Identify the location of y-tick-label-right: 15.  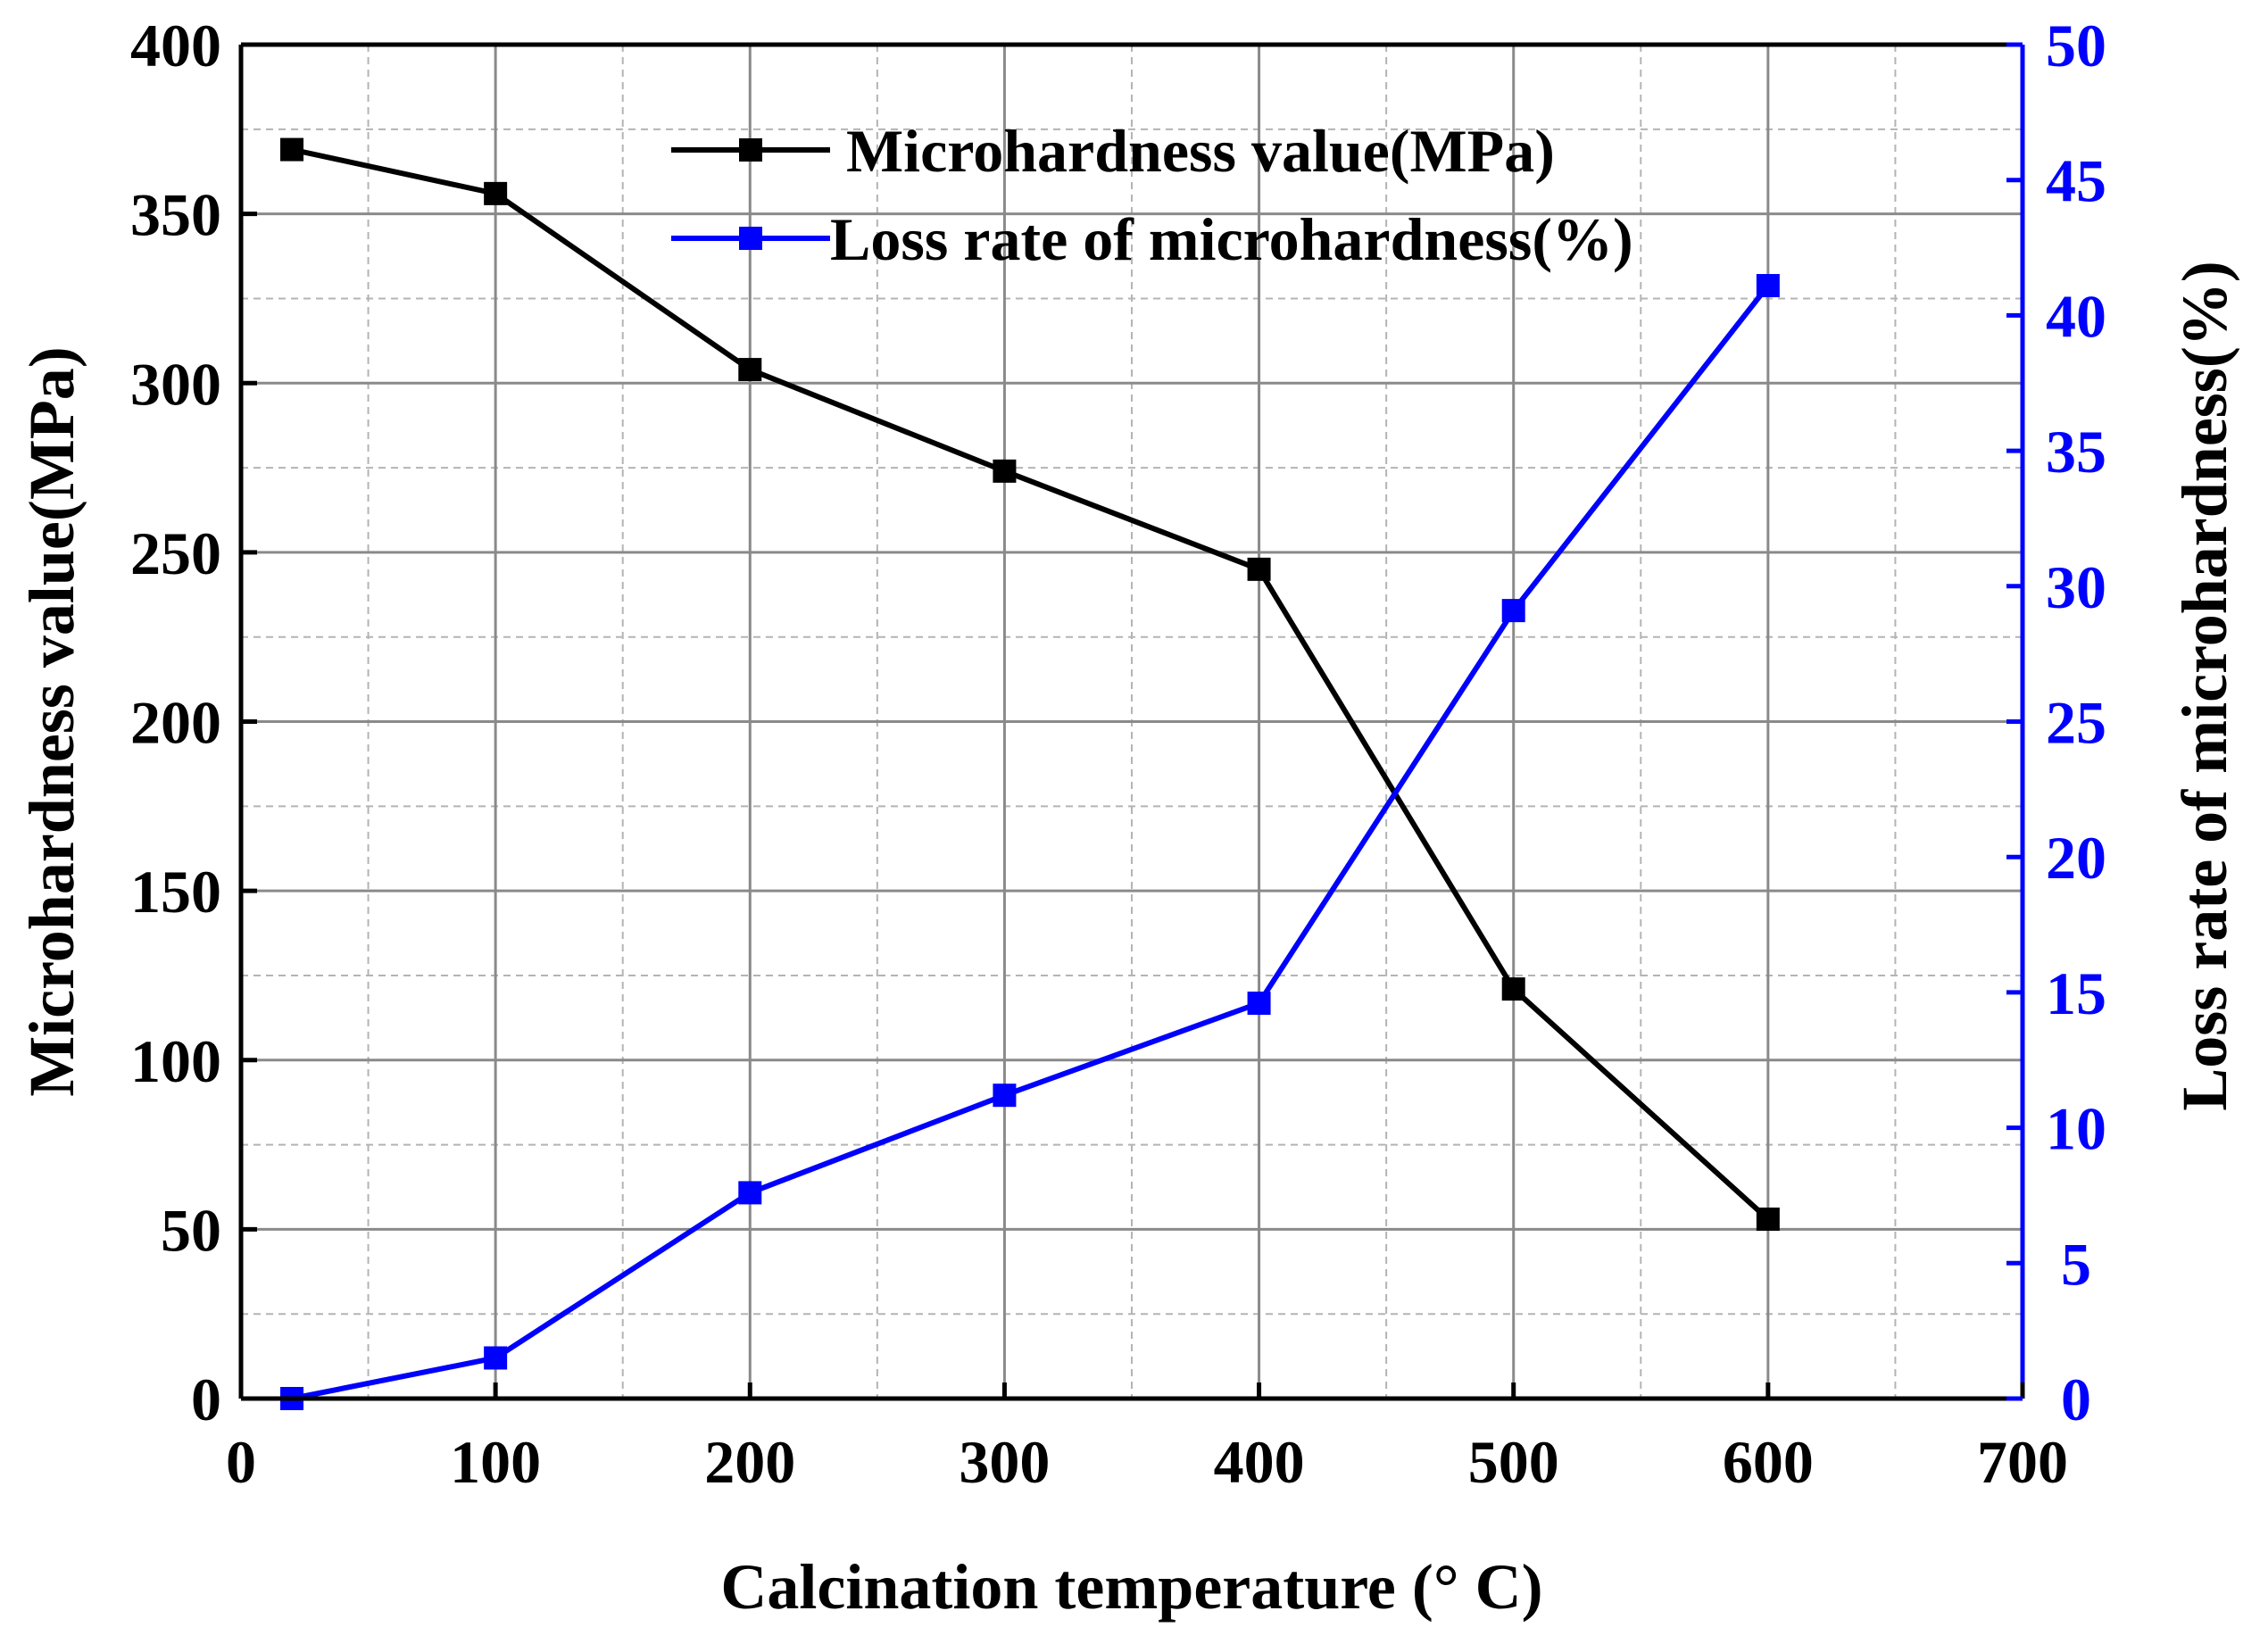
(2076, 993).